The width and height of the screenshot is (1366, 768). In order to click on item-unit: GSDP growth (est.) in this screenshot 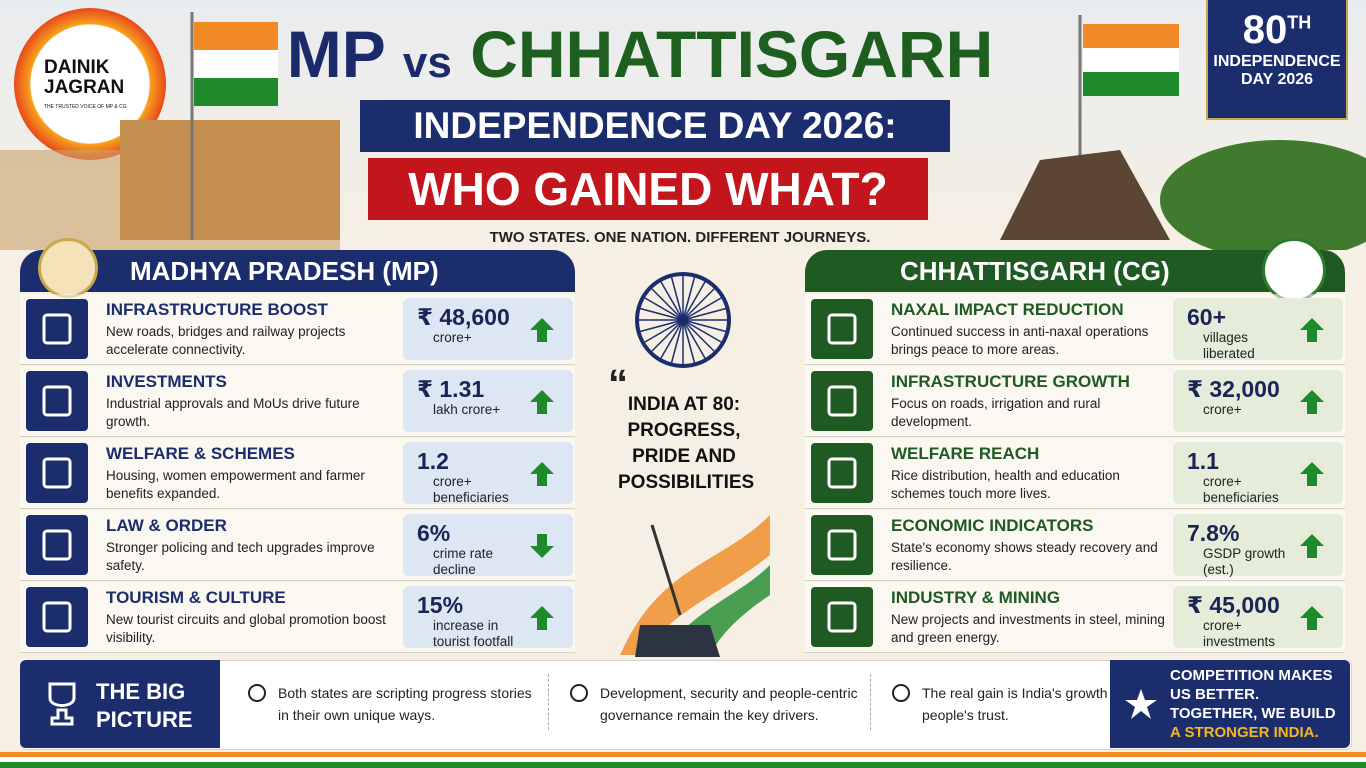, I will do `click(1244, 561)`.